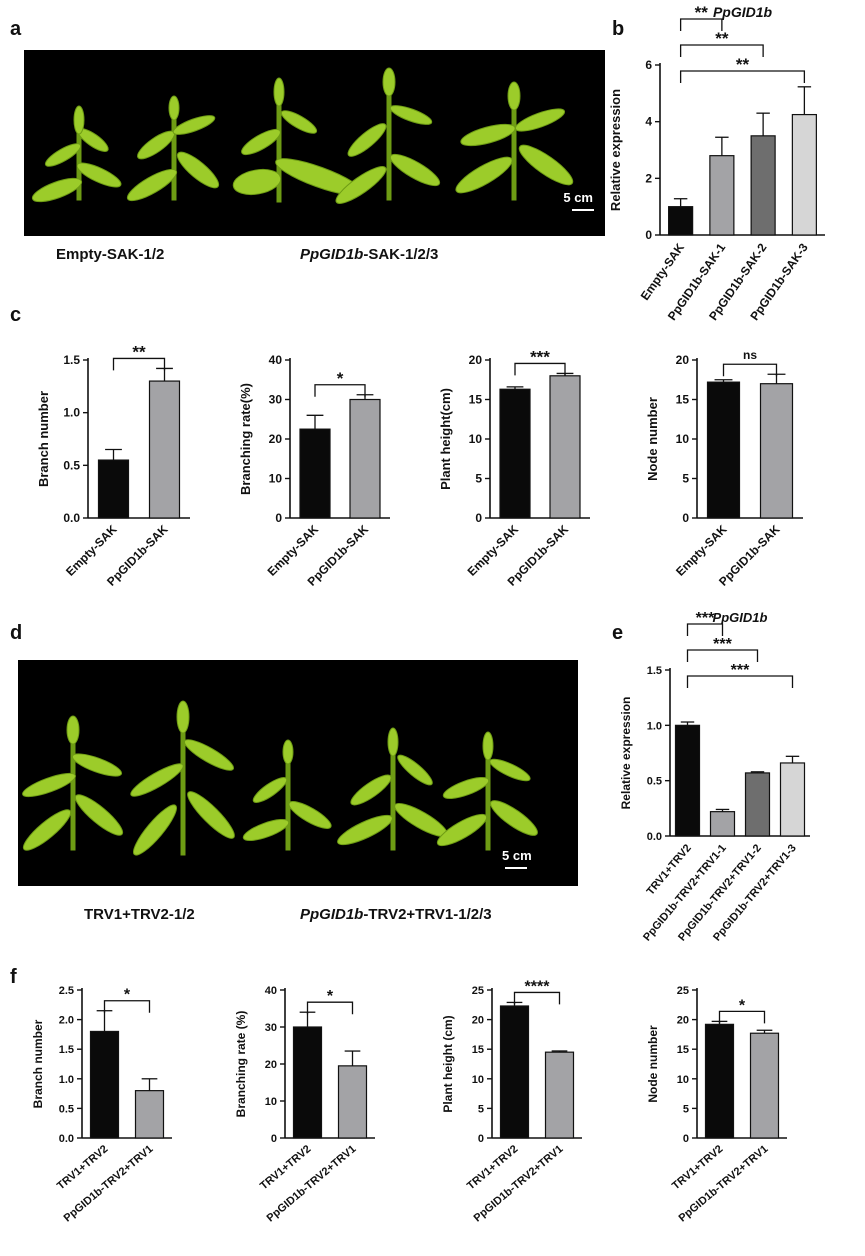 This screenshot has width=865, height=1256. Describe the element at coordinates (648, 65) in the screenshot. I see `y-tick-label: 6` at that location.